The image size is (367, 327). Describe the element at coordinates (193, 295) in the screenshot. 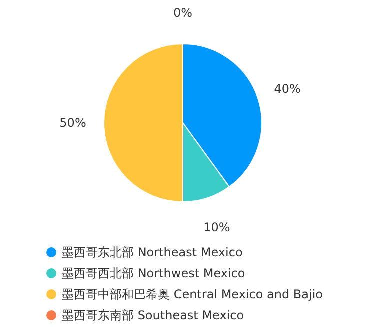

I see `legend-label: 墨西哥中部和巴希奥 Central Mexico and Bajio` at that location.